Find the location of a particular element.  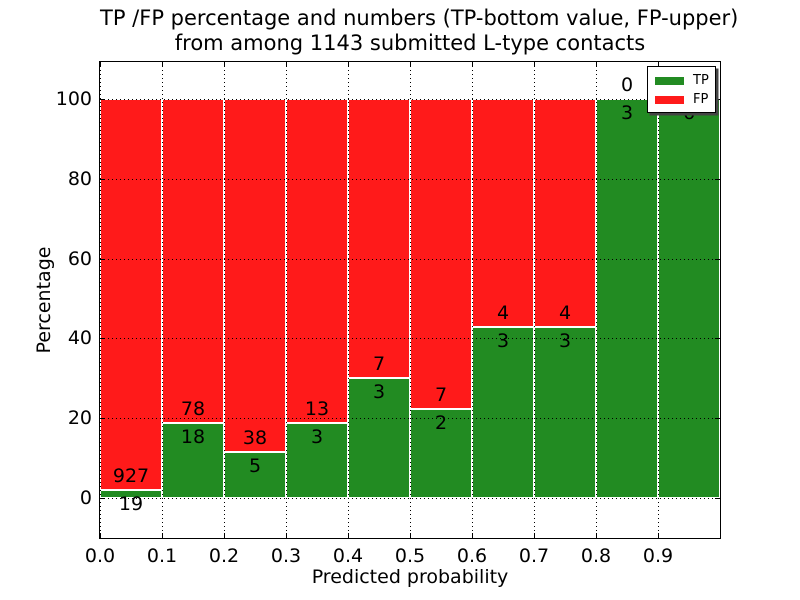

bar-label-fp: 38 is located at coordinates (255, 437).